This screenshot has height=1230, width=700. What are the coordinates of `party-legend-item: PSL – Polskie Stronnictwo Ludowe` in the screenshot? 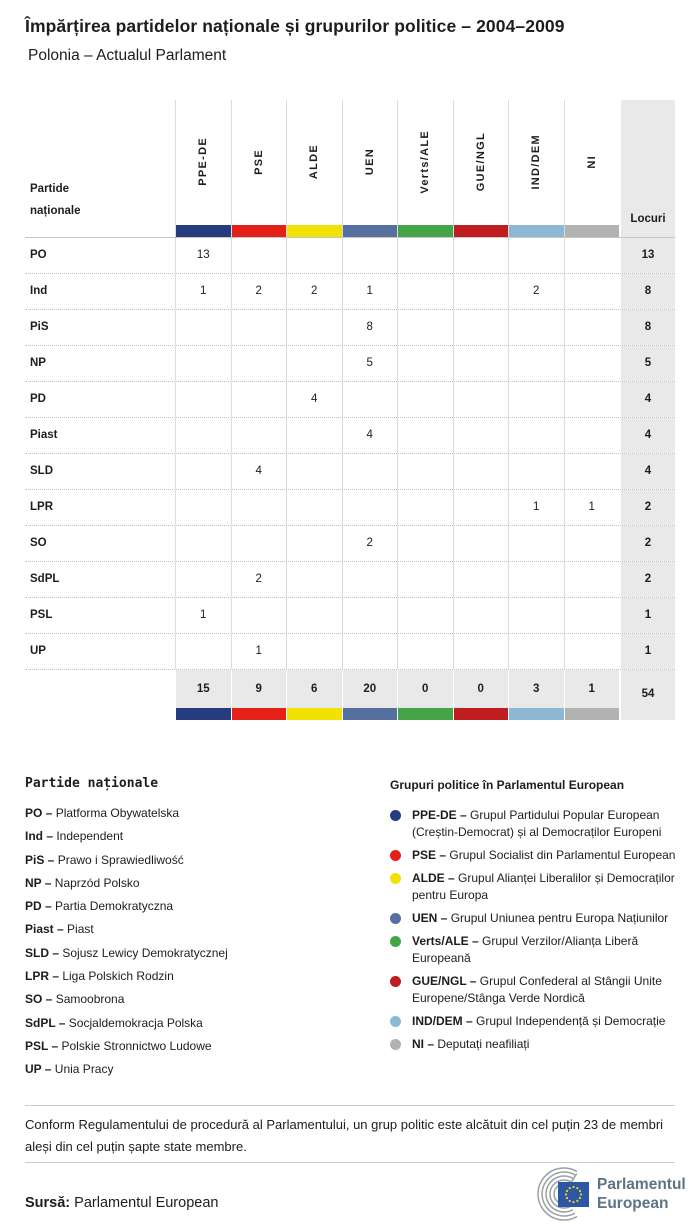 It's located at (195, 1046).